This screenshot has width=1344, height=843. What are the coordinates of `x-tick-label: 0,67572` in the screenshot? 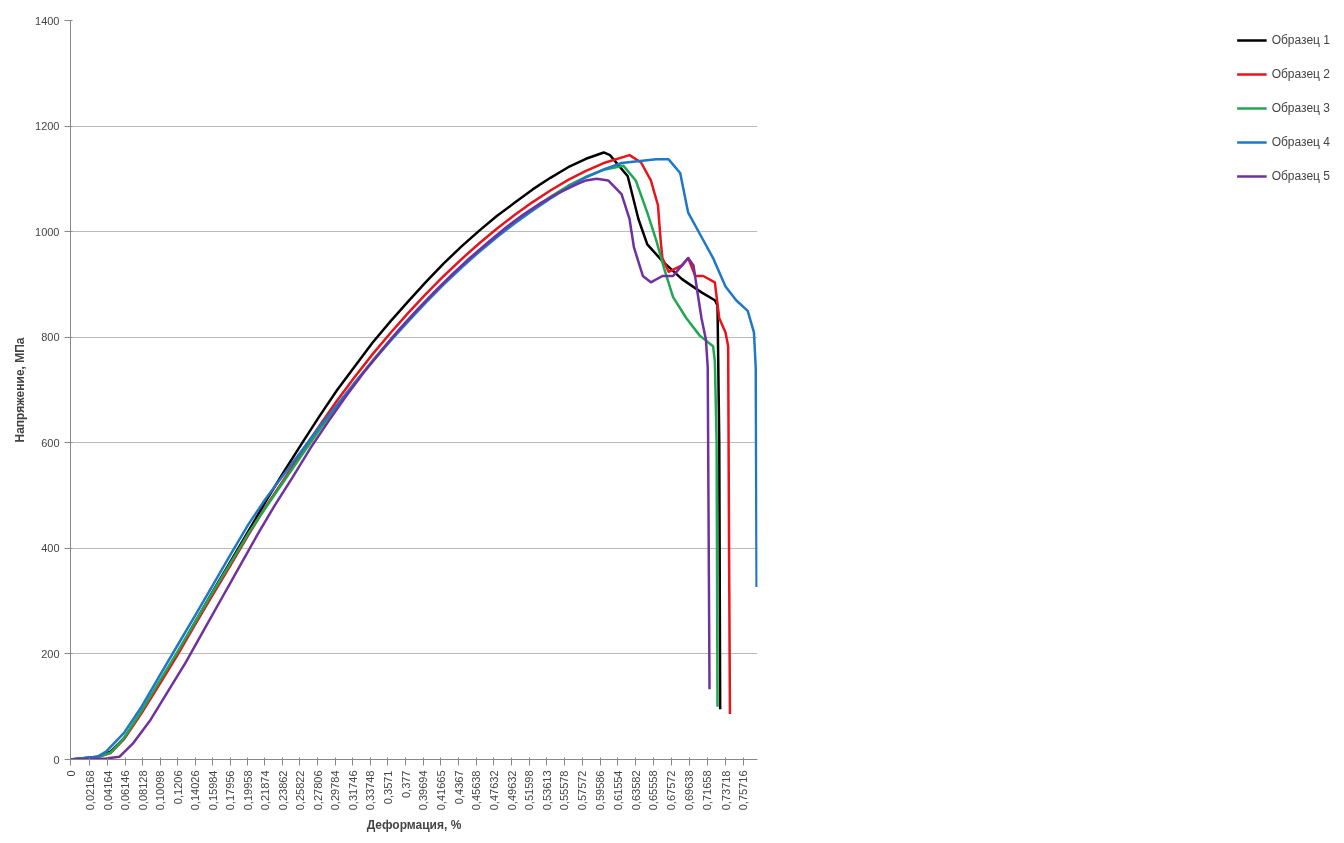 It's located at (671, 790).